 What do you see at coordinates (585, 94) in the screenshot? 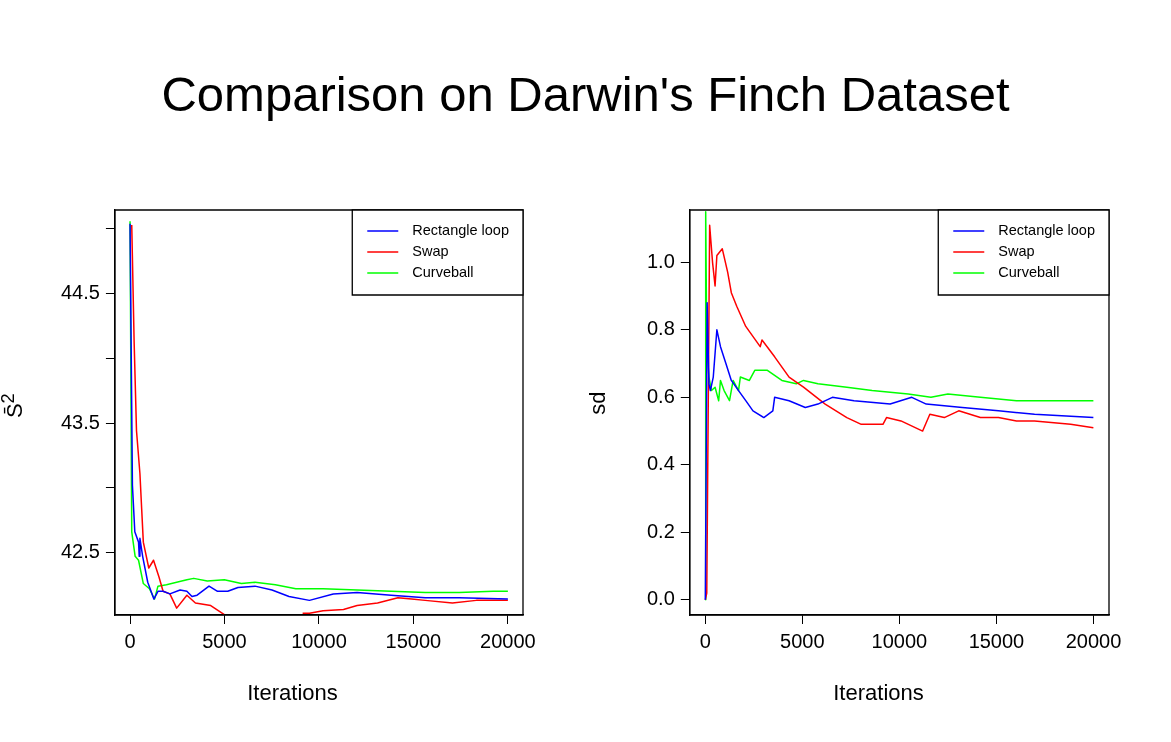
I see `chart-title: Comparison on Darwin's Finch Dataset` at bounding box center [585, 94].